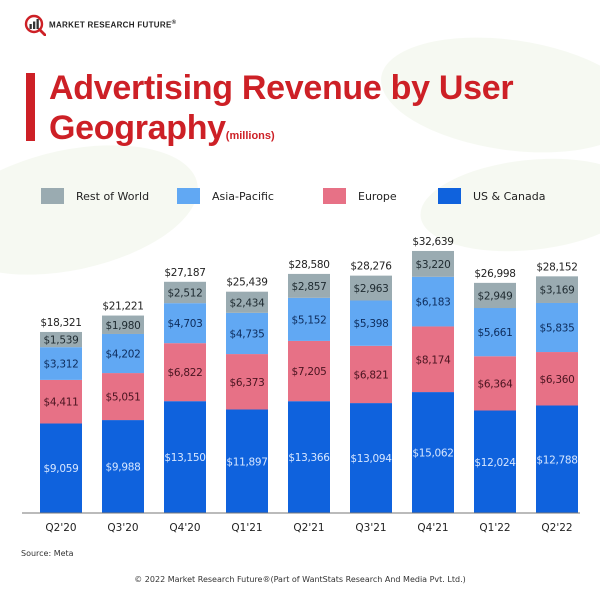  I want to click on data-label-us-canada: $9,988, so click(123, 468).